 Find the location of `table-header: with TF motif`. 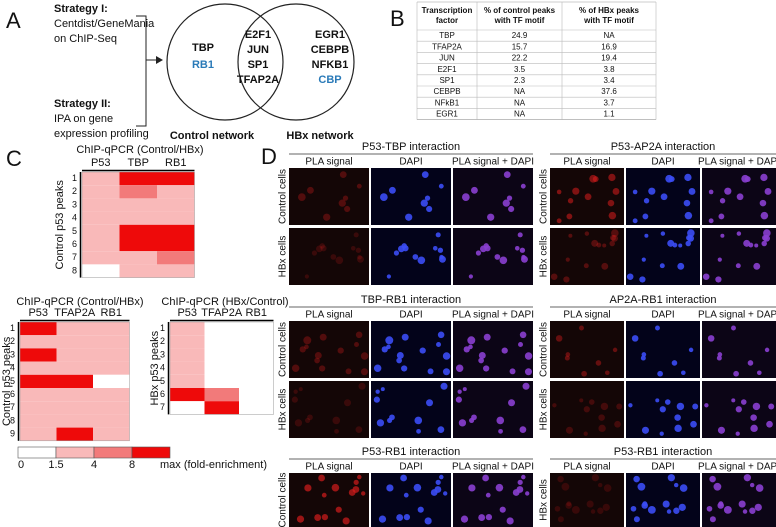

table-header: with TF motif is located at coordinates (608, 20).